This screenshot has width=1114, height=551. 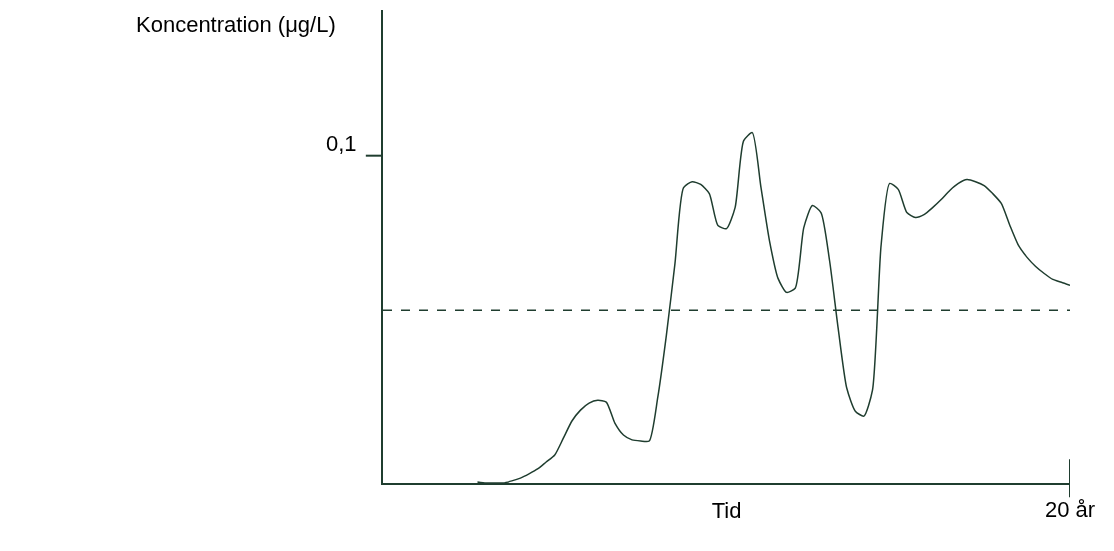 I want to click on text: 20 år, so click(x=1070, y=509).